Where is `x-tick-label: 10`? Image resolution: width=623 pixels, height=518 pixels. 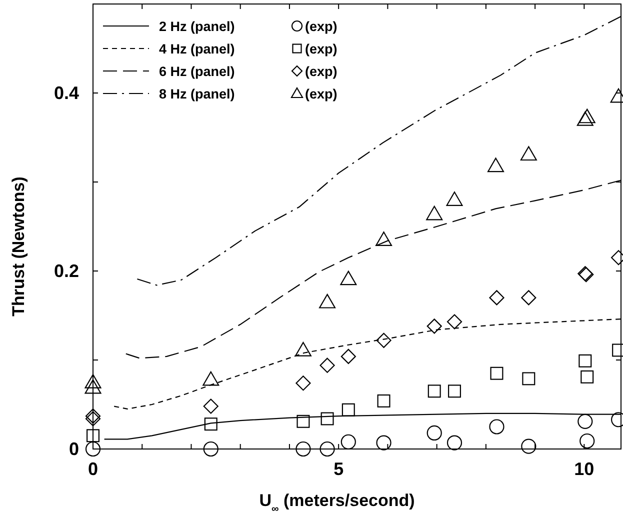
x-tick-label: 10 is located at coordinates (584, 469).